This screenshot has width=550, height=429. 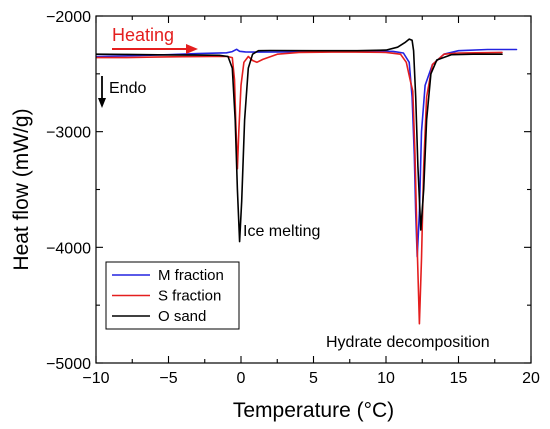 What do you see at coordinates (95, 378) in the screenshot?
I see `x-tick-label: −10` at bounding box center [95, 378].